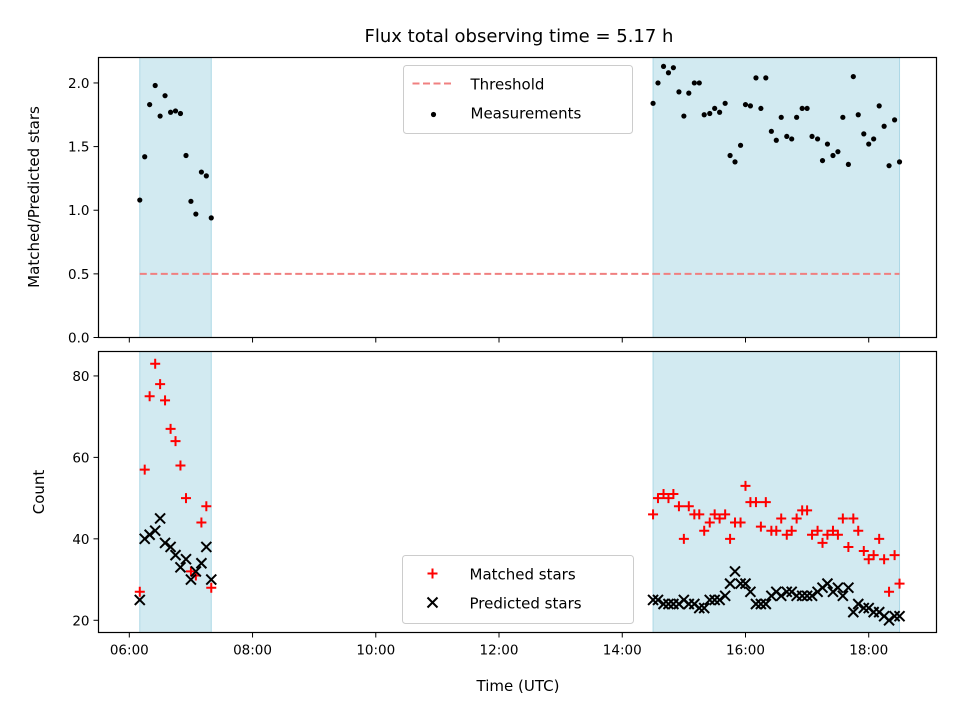  What do you see at coordinates (622, 651) in the screenshot?
I see `count-x-tick-label: 14:00` at bounding box center [622, 651].